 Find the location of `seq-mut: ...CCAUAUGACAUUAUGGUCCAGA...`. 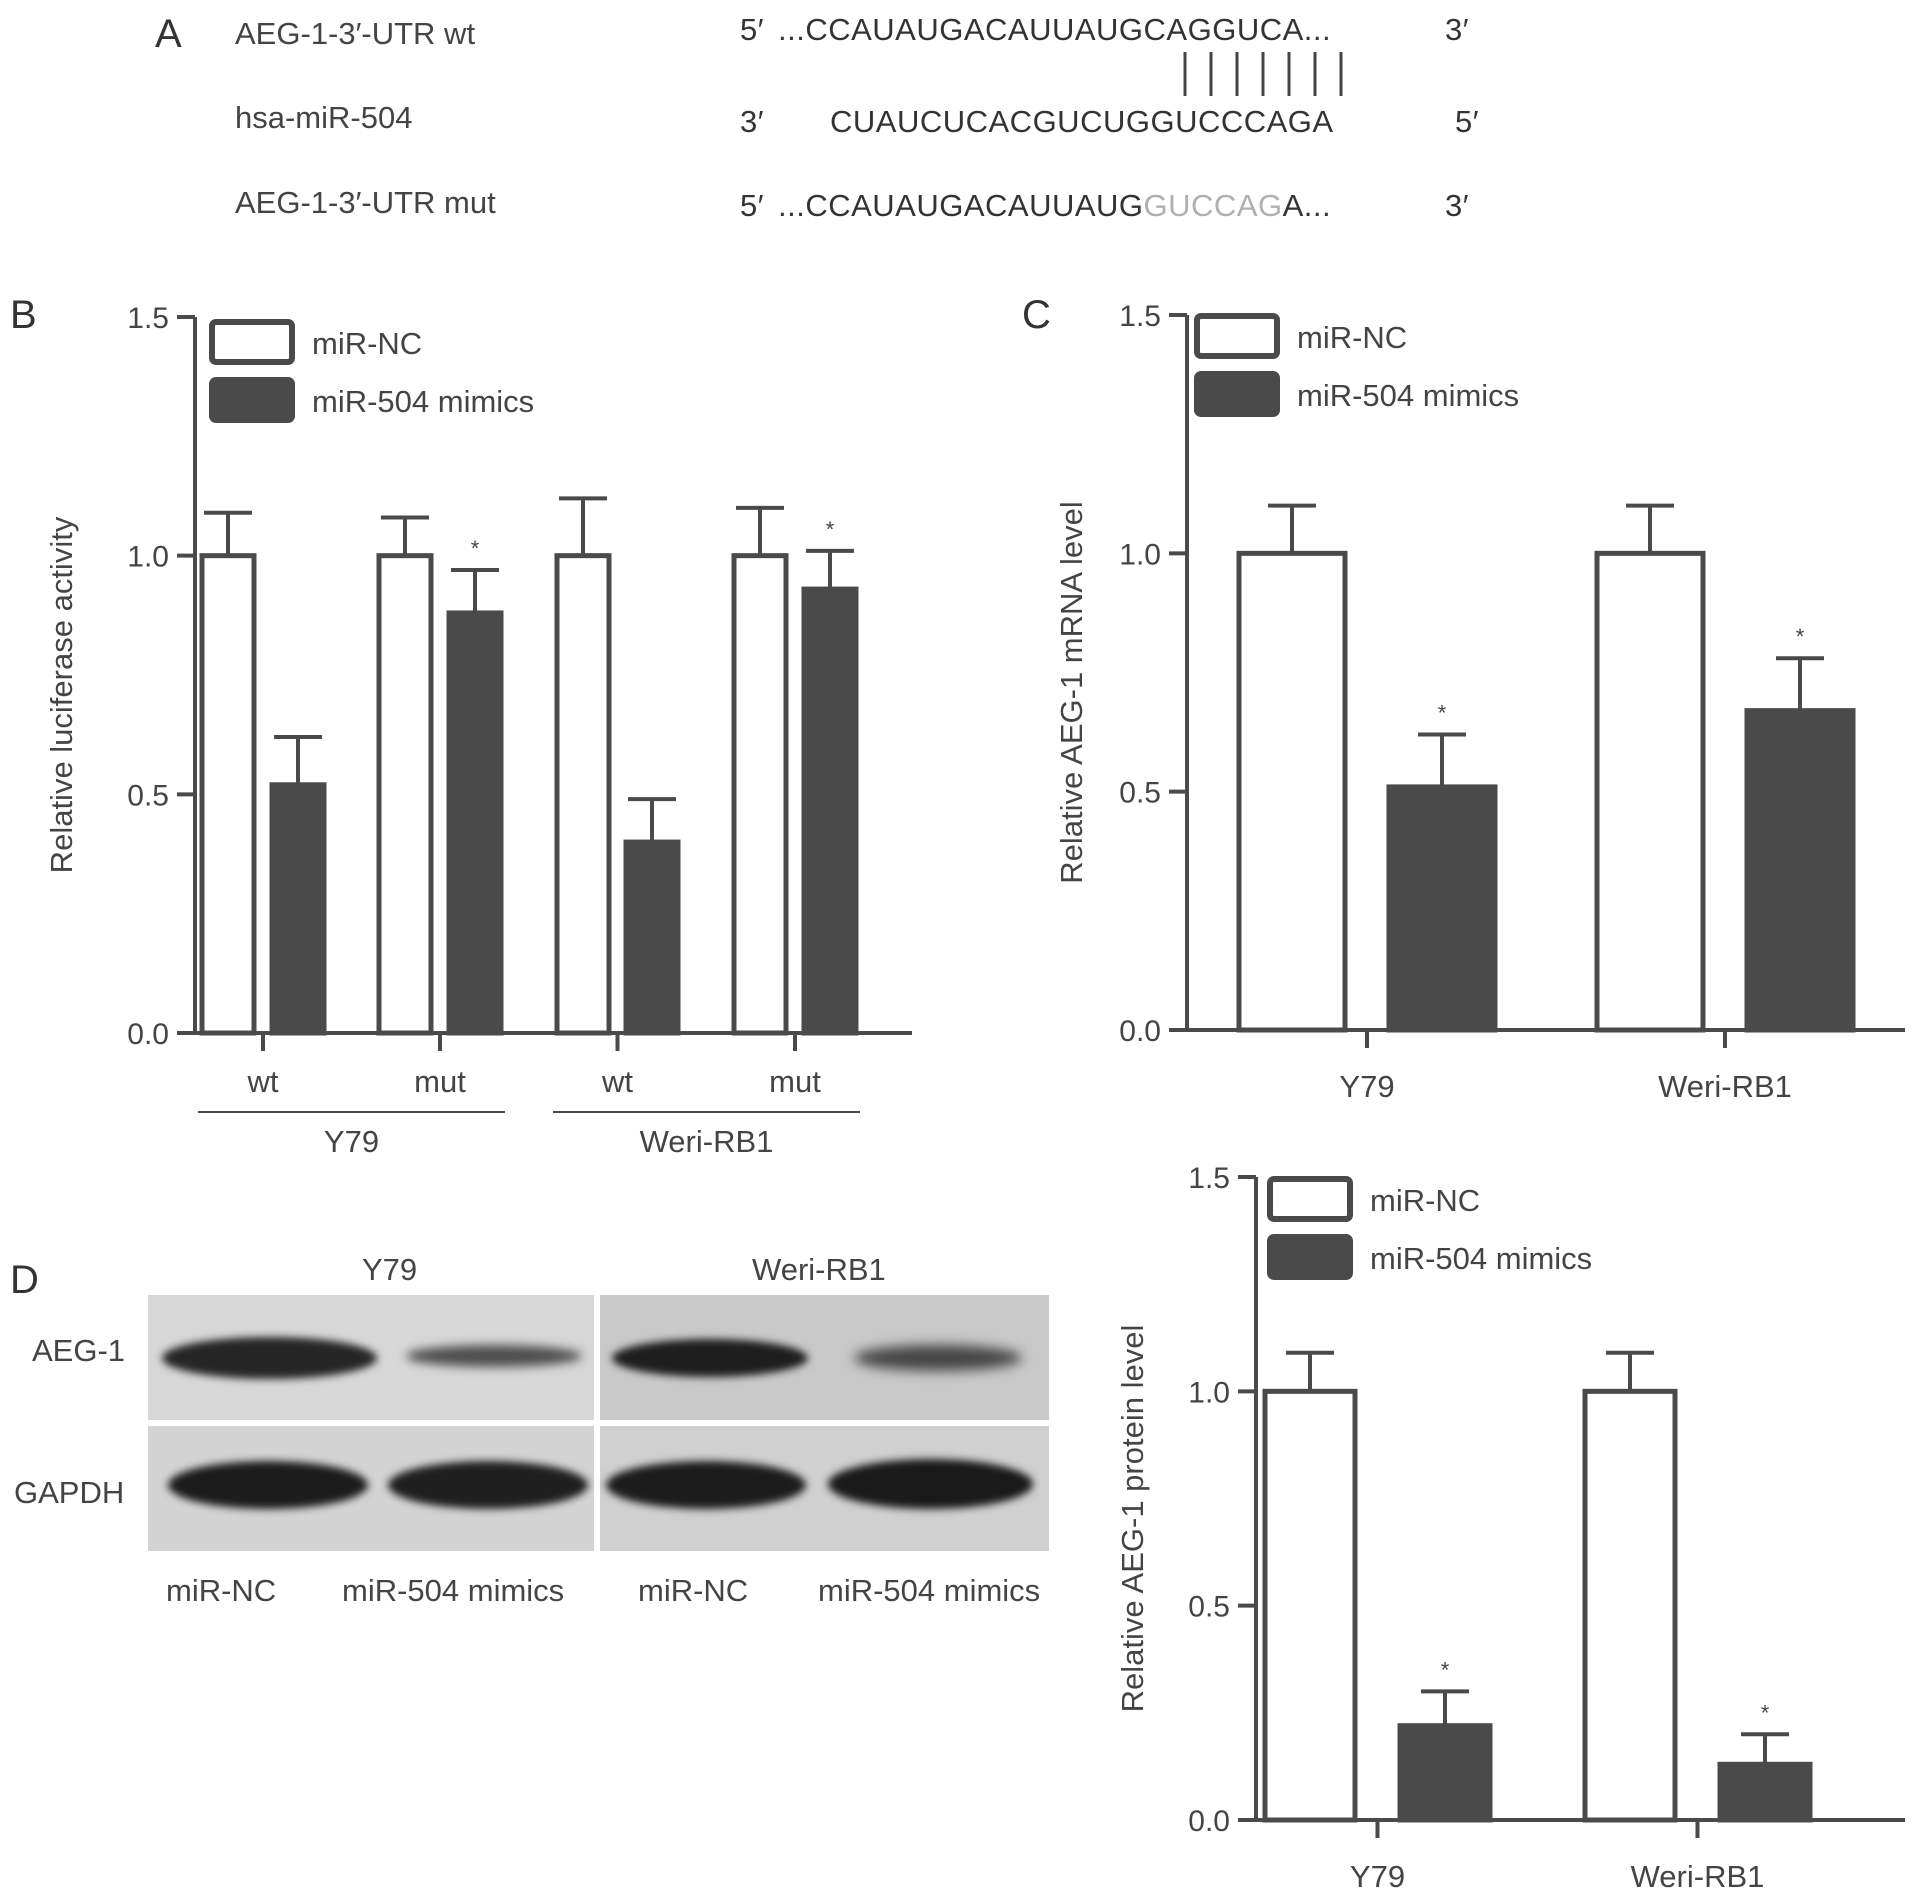

seq-mut: ...CCAUAUGACAUUAUGGUCCAGA... is located at coordinates (1054, 206).